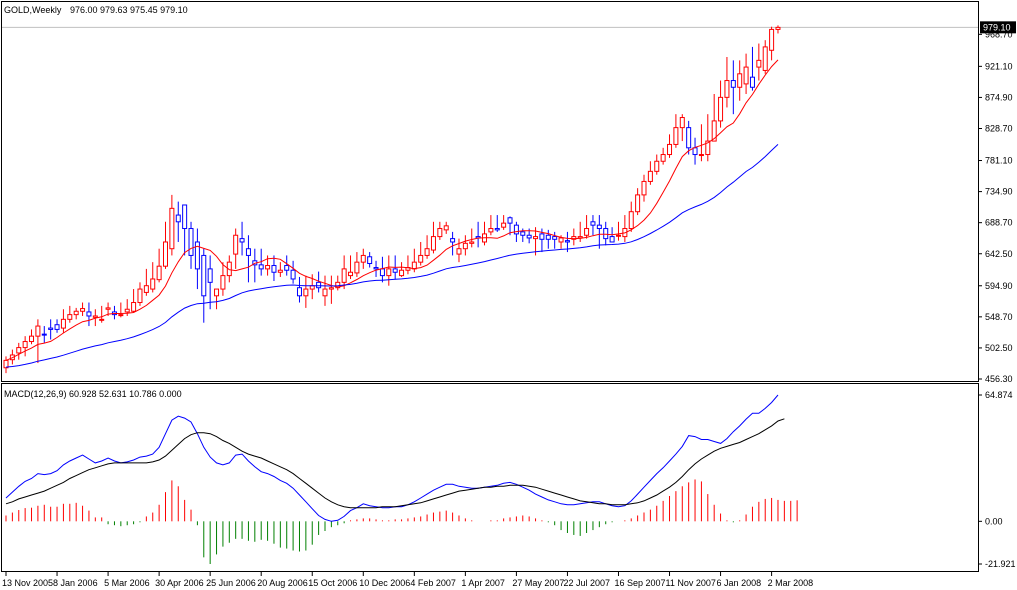 The width and height of the screenshot is (1017, 590). Describe the element at coordinates (75, 583) in the screenshot. I see `time-tick-label: 8 Jan 2006` at that location.